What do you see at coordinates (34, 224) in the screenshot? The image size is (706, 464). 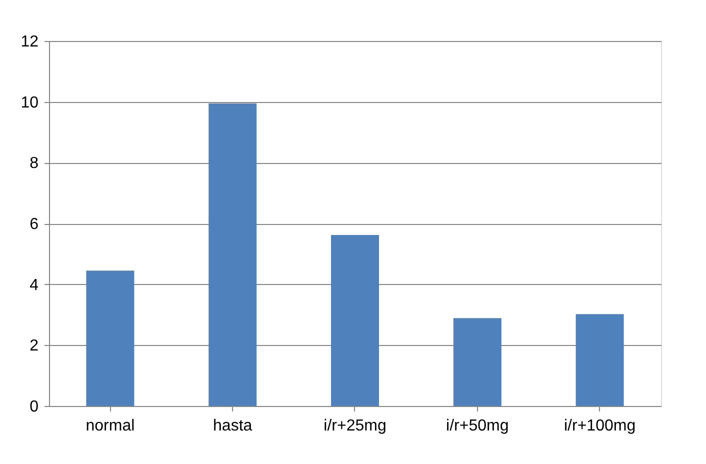 I see `y-tick-label: 6` at bounding box center [34, 224].